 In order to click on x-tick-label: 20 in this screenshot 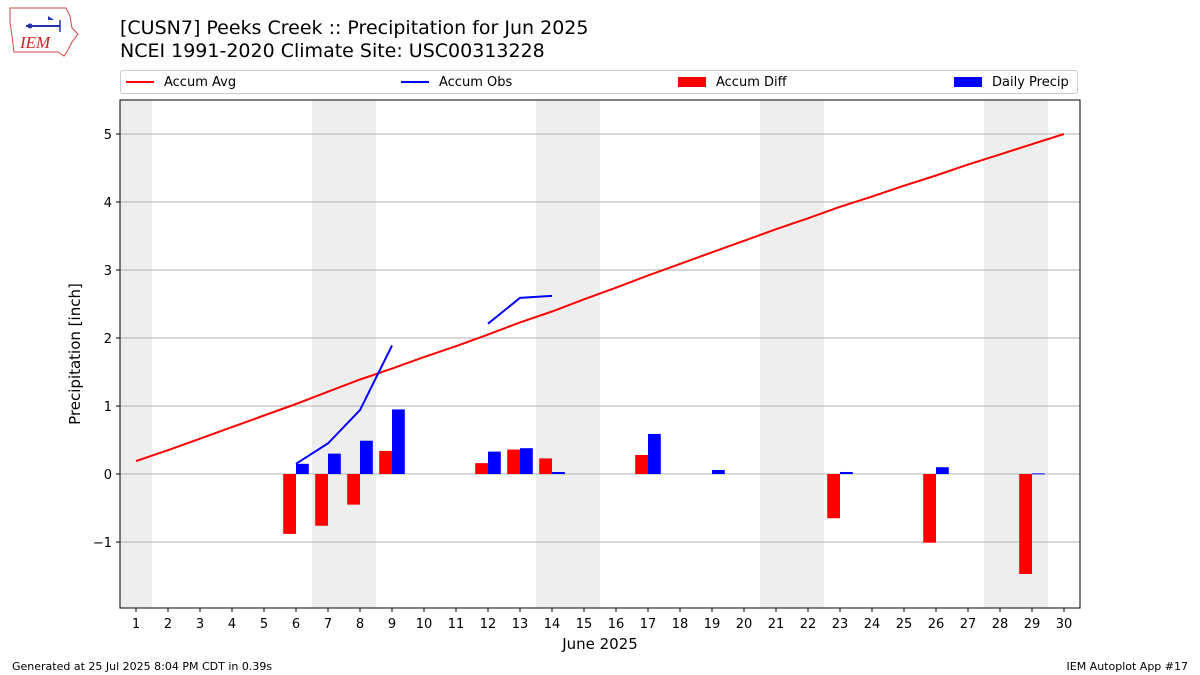, I will do `click(744, 624)`.